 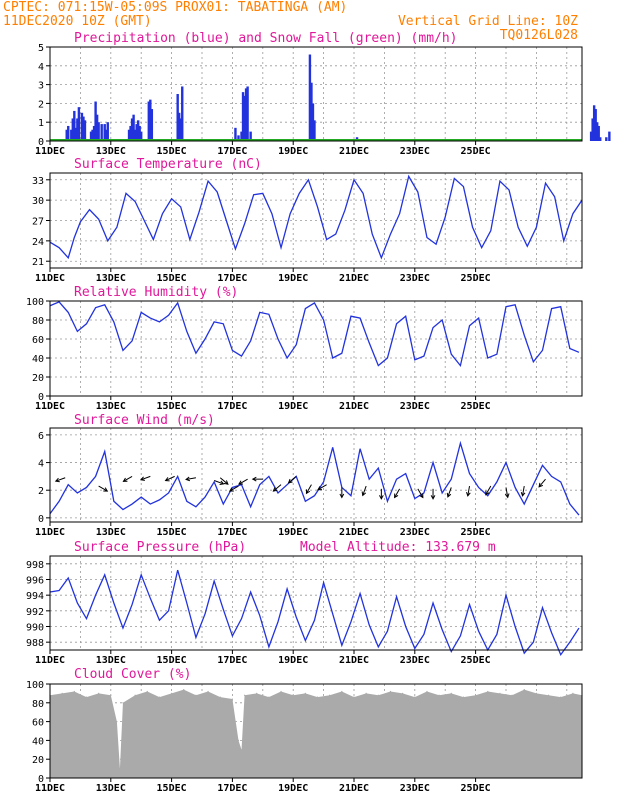 What do you see at coordinates (168, 164) in the screenshot?
I see `temperature-title: Surface Temperature (nC)` at bounding box center [168, 164].